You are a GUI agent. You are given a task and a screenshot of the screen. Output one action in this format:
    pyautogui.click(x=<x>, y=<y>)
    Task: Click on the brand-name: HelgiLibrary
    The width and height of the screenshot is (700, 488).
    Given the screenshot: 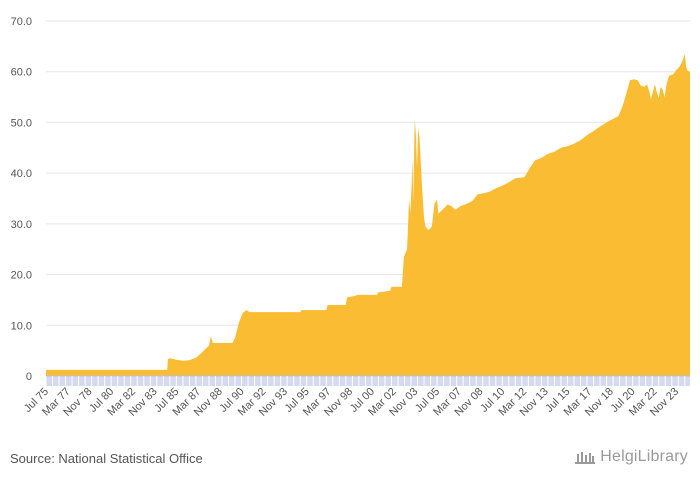 What is the action you would take?
    pyautogui.click(x=644, y=456)
    